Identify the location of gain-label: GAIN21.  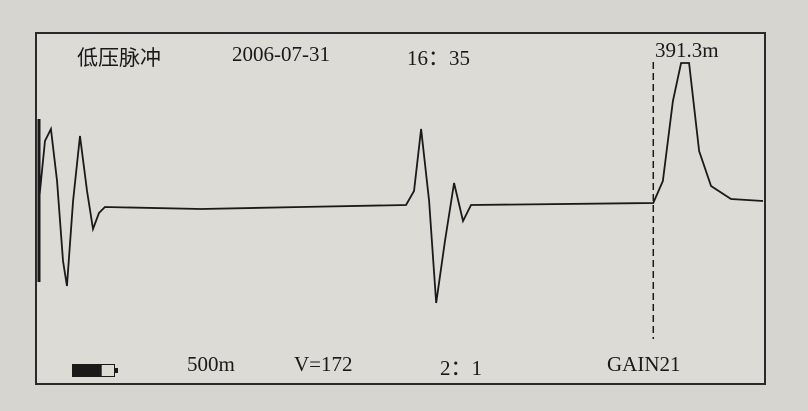
(644, 364).